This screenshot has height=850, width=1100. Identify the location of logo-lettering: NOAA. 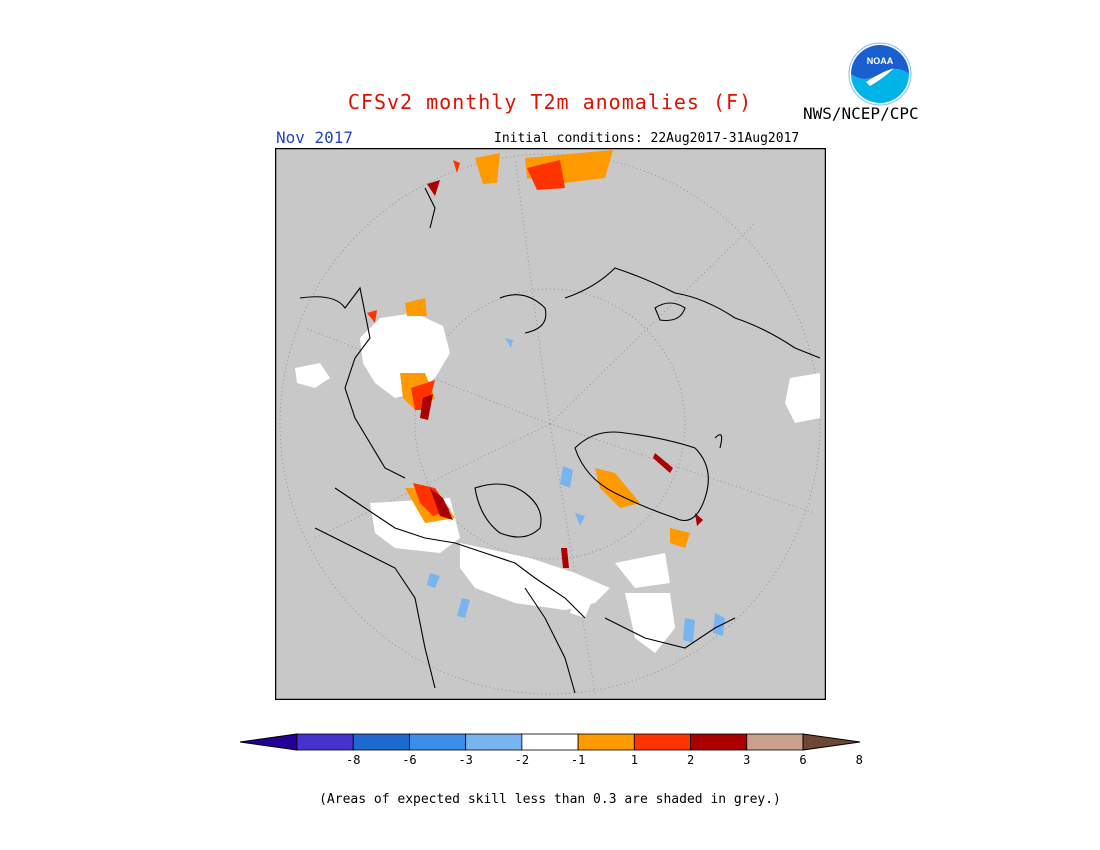
(880, 61).